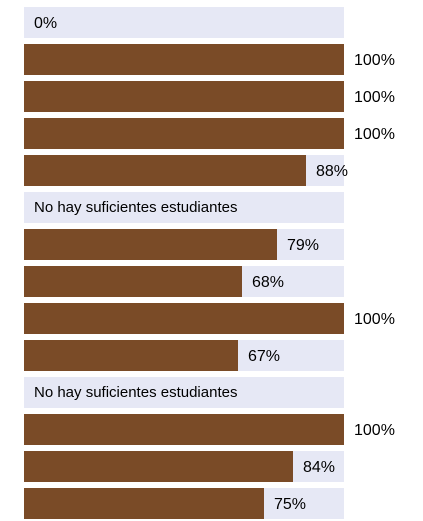 The height and width of the screenshot is (521, 423). What do you see at coordinates (319, 467) in the screenshot?
I see `bar-value-label: 84%` at bounding box center [319, 467].